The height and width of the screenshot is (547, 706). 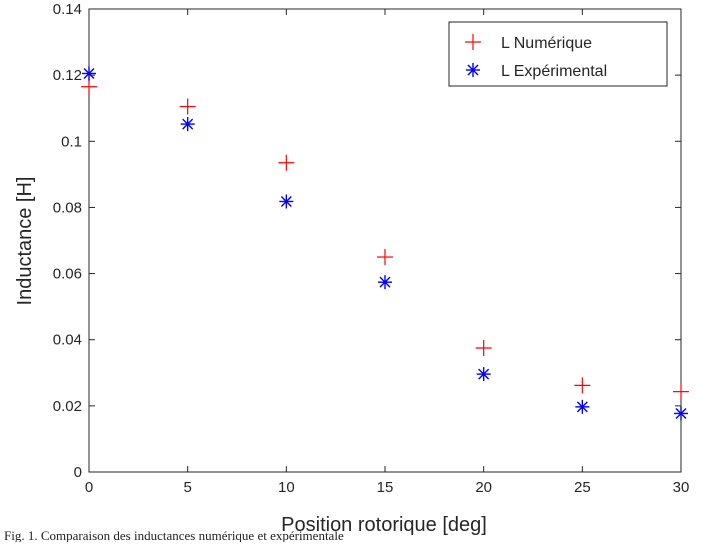 What do you see at coordinates (67, 9) in the screenshot?
I see `y-tick-label: 0.14` at bounding box center [67, 9].